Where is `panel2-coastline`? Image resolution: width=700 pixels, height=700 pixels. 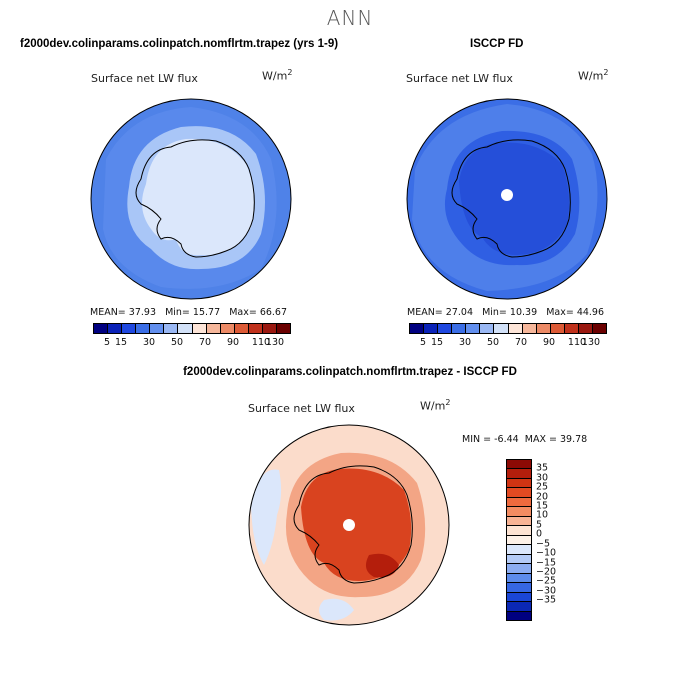
panel2-coastline is located at coordinates (511, 198).